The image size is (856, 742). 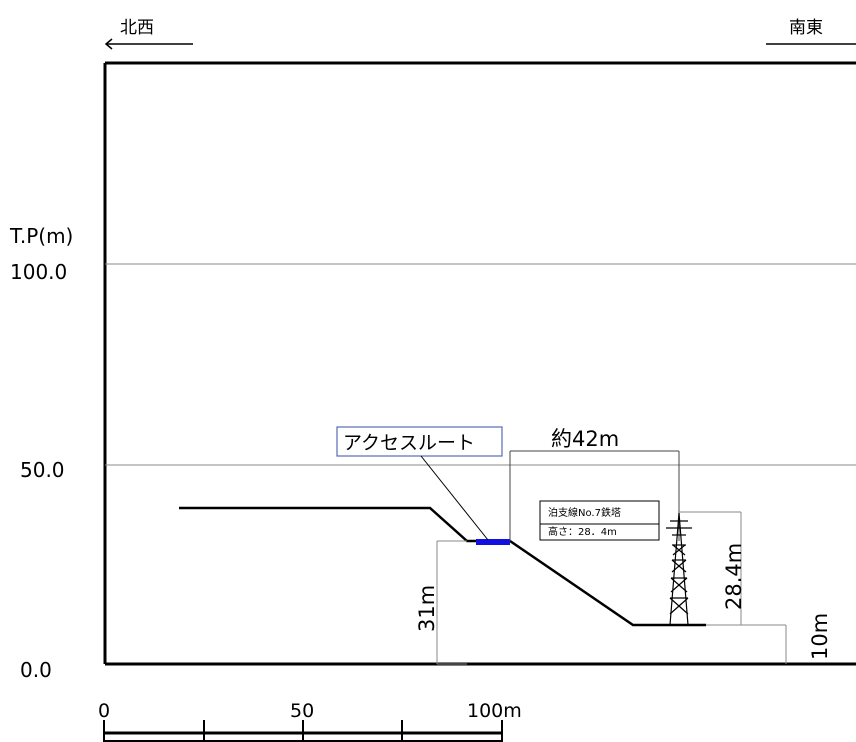 I want to click on height-28m-label: 28.4m, so click(x=734, y=576).